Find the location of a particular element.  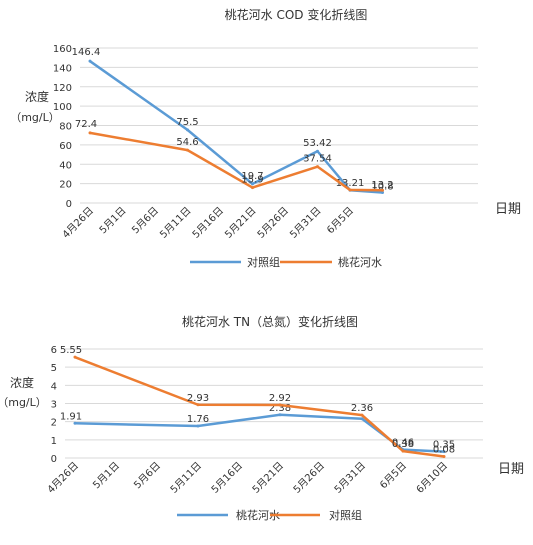

y-tick-label: 120 is located at coordinates (62, 88).